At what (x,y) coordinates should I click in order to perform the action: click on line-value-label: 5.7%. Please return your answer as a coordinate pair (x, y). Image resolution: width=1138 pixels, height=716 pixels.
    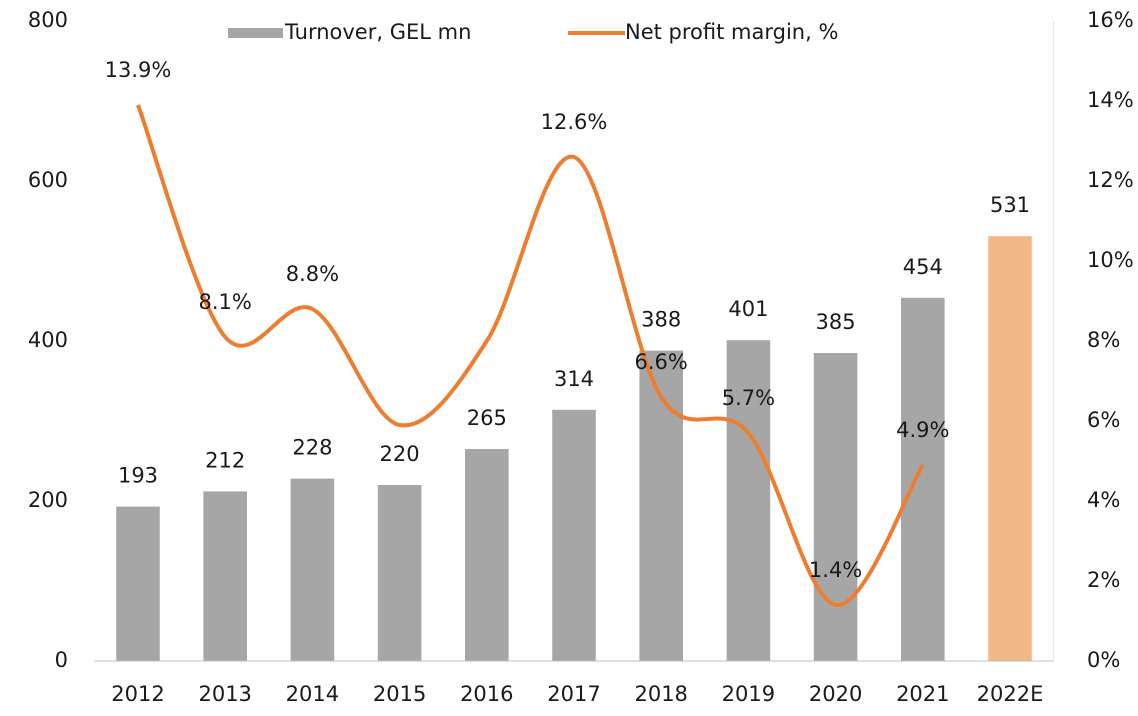
    Looking at the image, I should click on (748, 398).